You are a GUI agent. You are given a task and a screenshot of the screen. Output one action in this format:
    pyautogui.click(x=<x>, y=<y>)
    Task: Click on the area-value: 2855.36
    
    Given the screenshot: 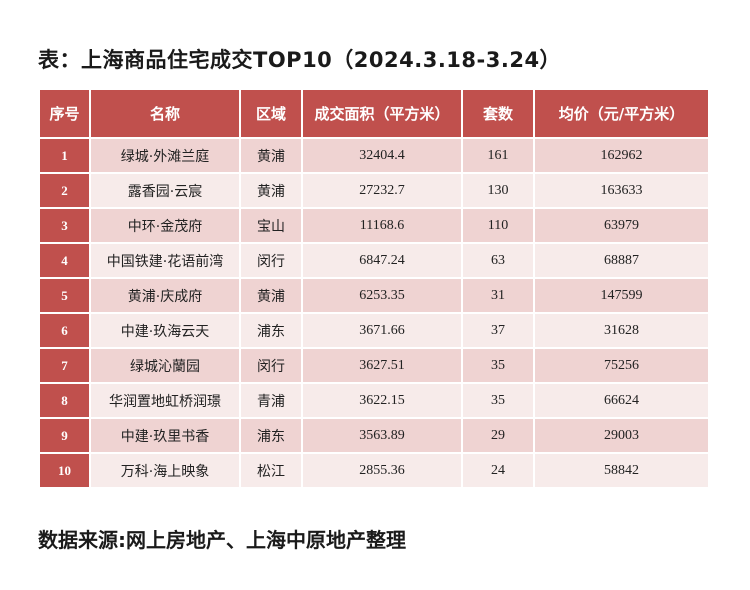 What is the action you would take?
    pyautogui.click(x=382, y=470)
    